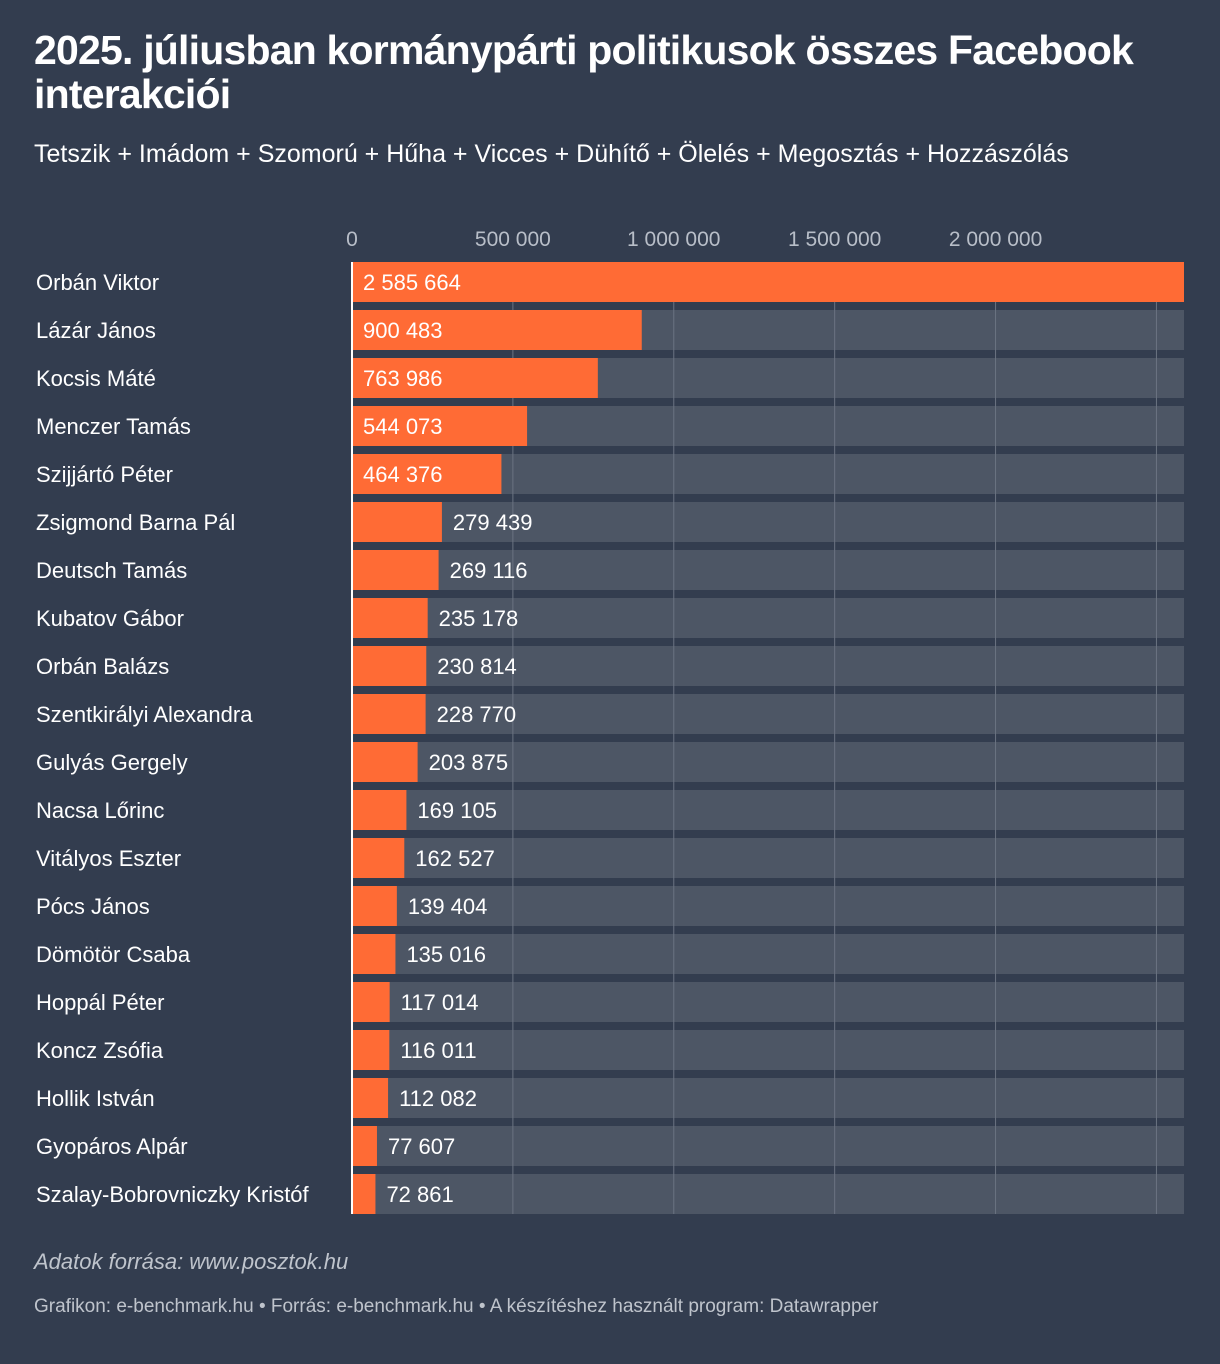 Image resolution: width=1220 pixels, height=1364 pixels. What do you see at coordinates (403, 330) in the screenshot?
I see `value-label: 900 483` at bounding box center [403, 330].